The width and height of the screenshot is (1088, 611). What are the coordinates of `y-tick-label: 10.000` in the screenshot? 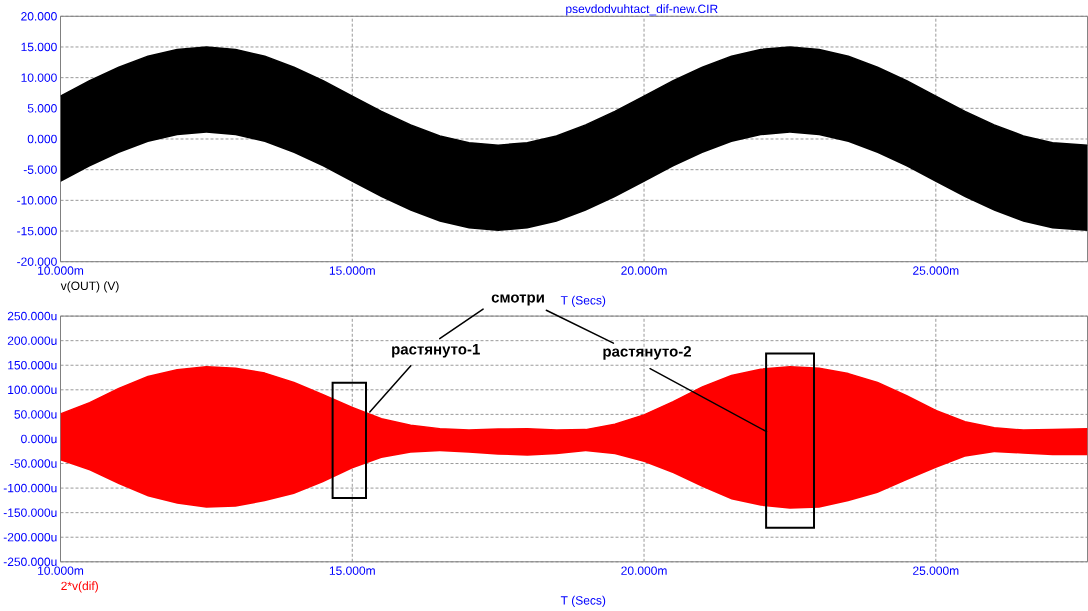 It's located at (39, 77).